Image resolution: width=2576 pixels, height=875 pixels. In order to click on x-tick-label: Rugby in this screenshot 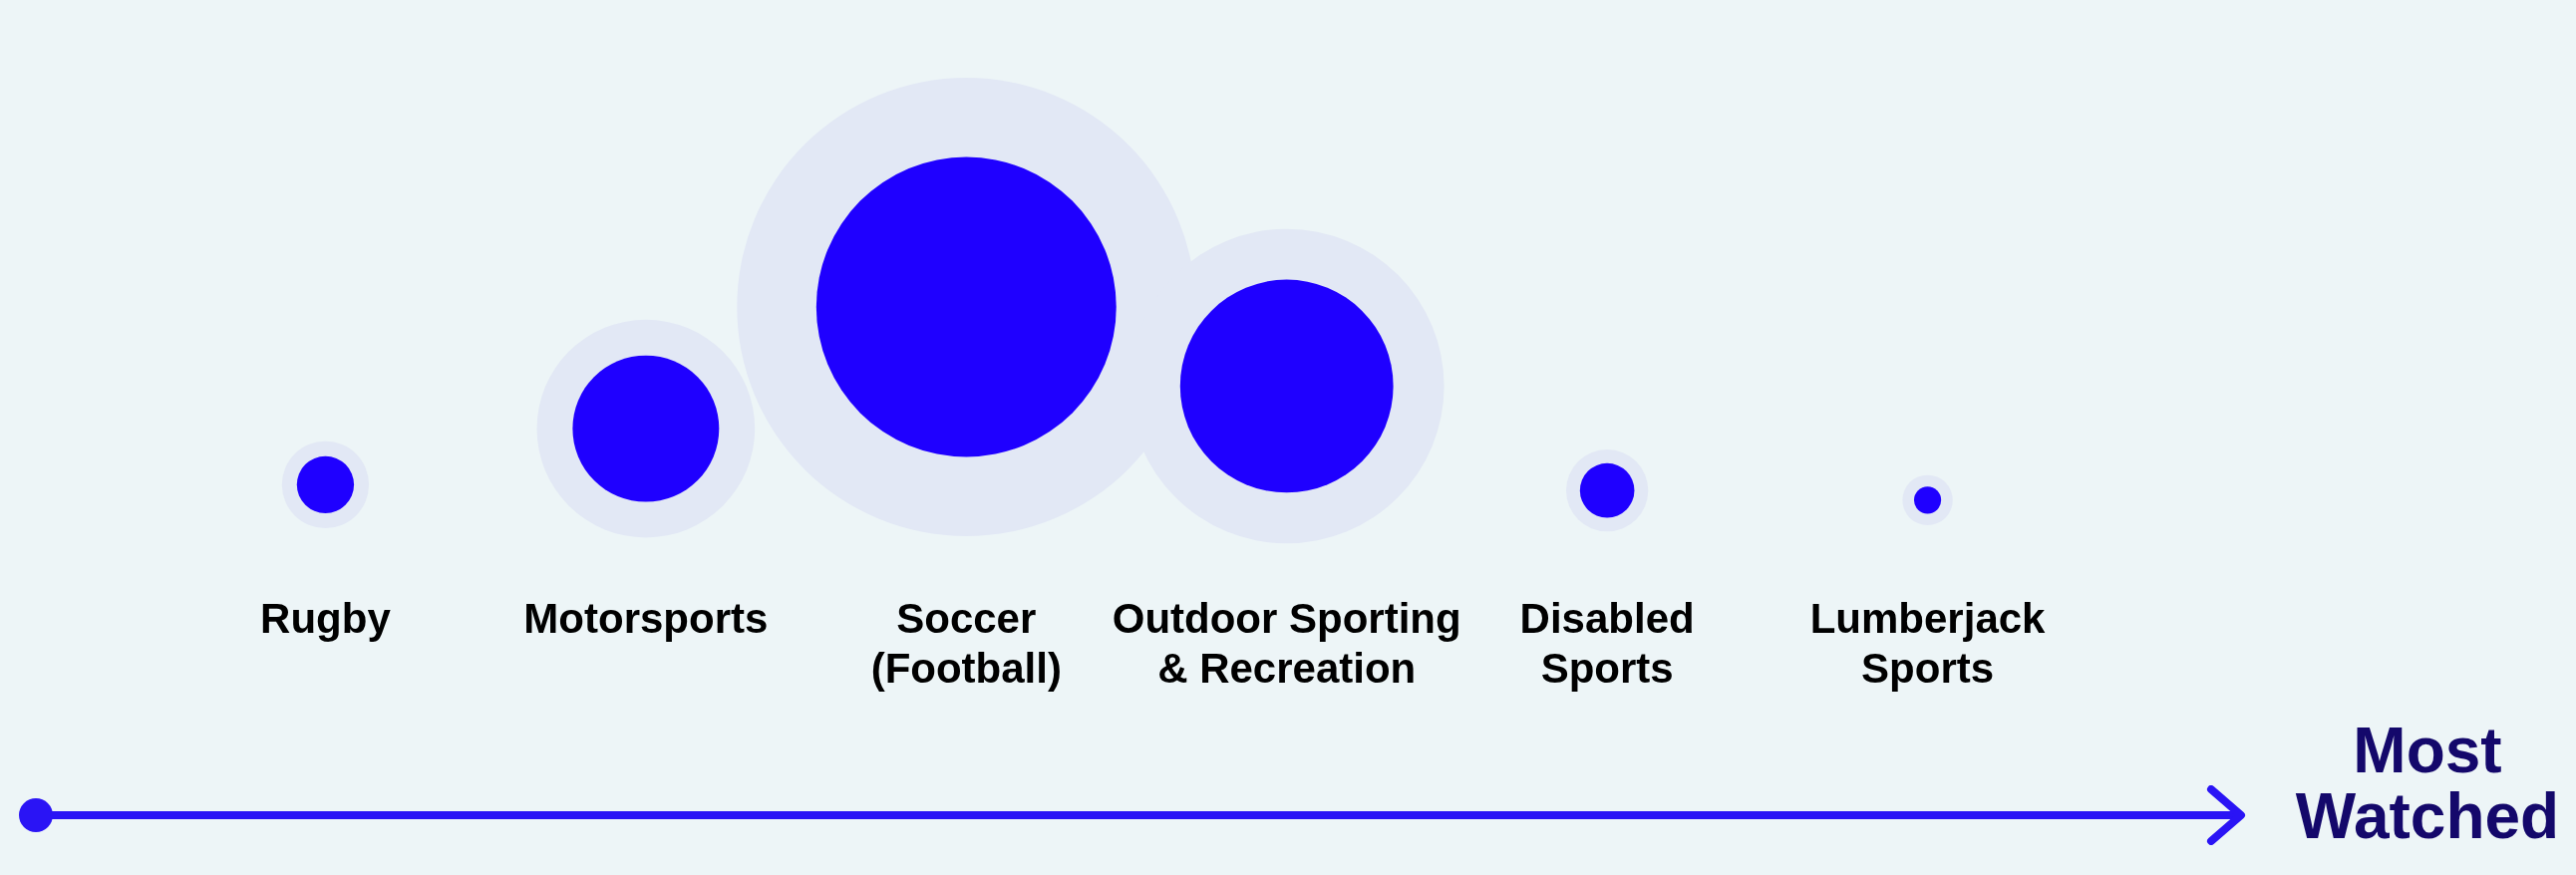, I will do `click(326, 618)`.